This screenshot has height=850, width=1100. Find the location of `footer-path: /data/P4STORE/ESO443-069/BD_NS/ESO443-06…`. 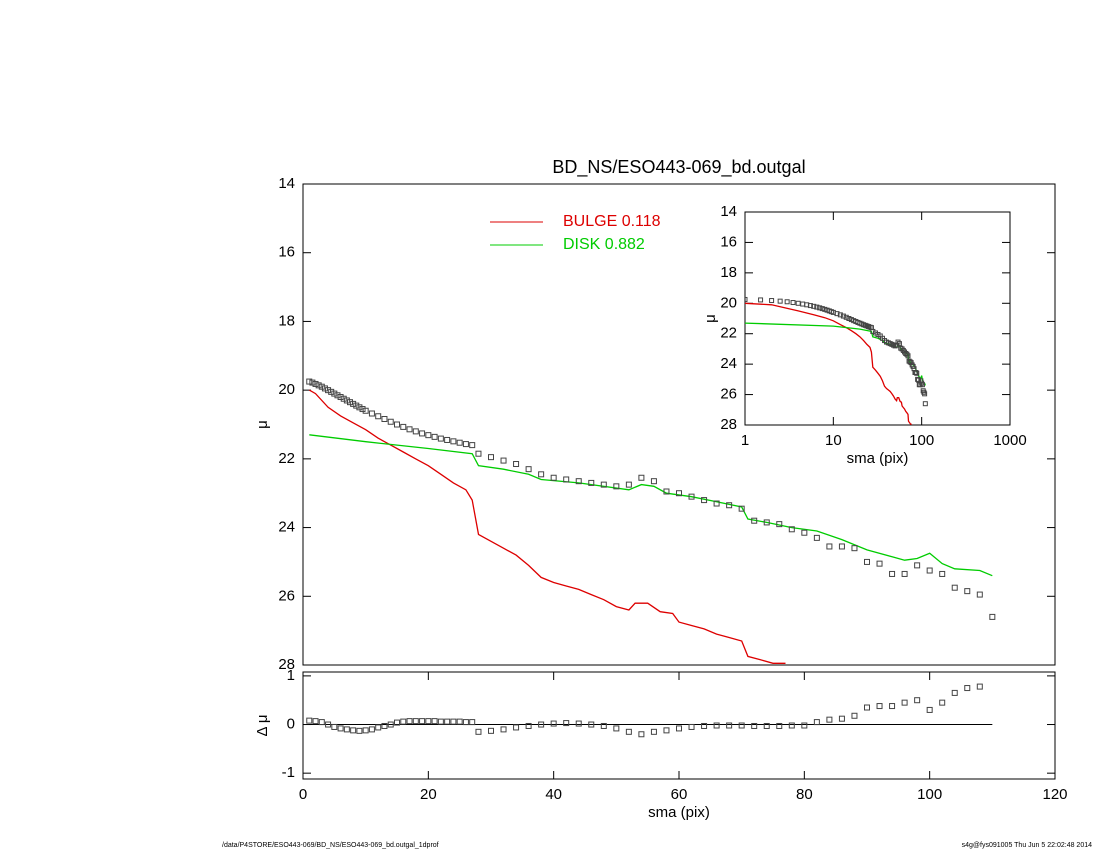

footer-path: /data/P4STORE/ESO443-069/BD_NS/ESO443-06… is located at coordinates (330, 845).